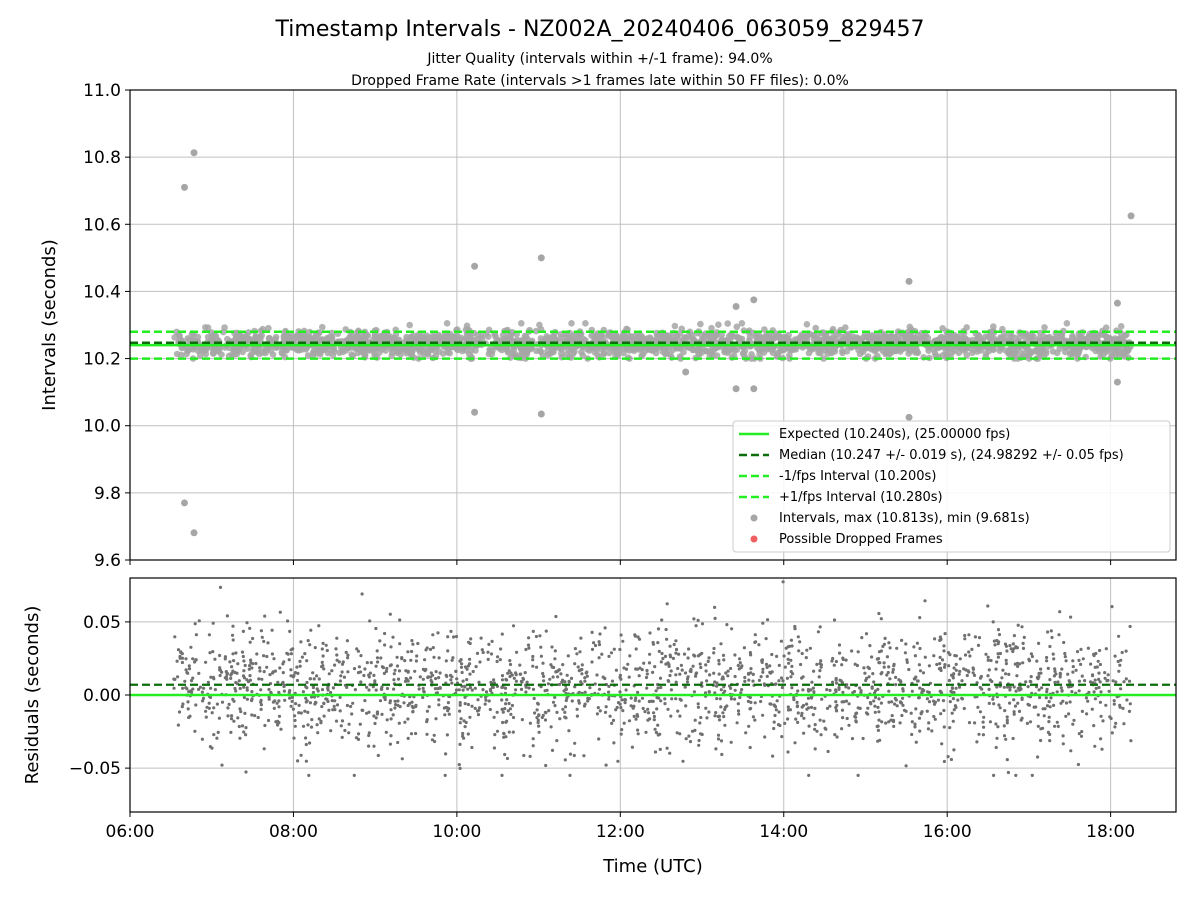 Image resolution: width=1200 pixels, height=900 pixels. Describe the element at coordinates (456, 832) in the screenshot. I see `residuals-x-tick-label: 10:00` at that location.